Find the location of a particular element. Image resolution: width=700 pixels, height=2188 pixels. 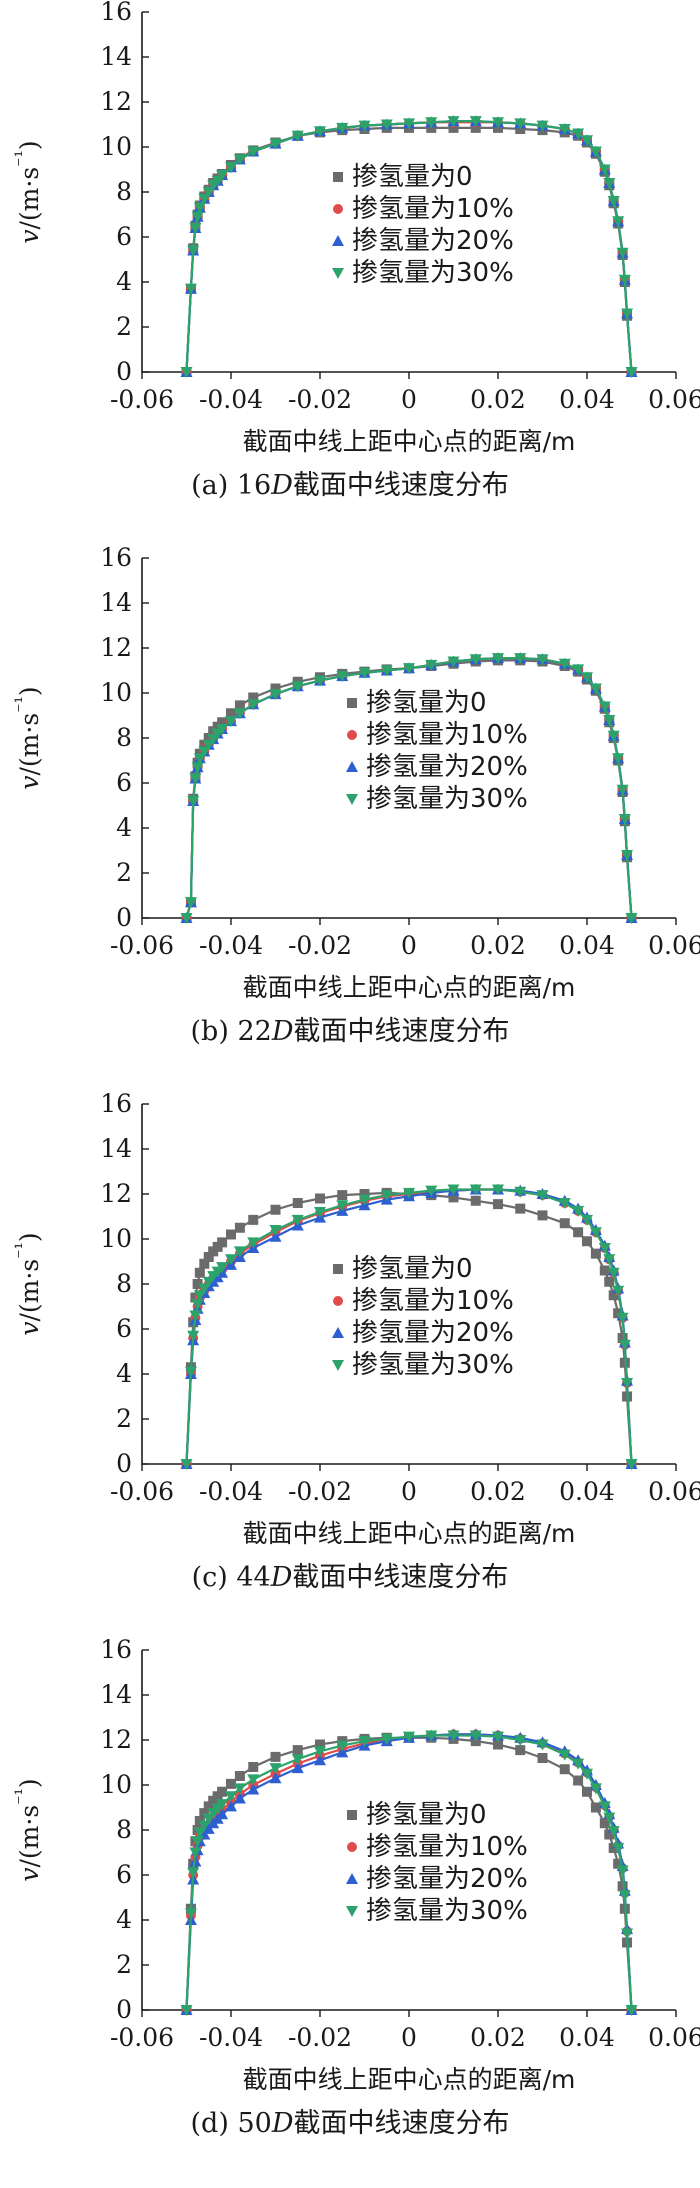

legend-label: 掺氢量为30% is located at coordinates (433, 273).